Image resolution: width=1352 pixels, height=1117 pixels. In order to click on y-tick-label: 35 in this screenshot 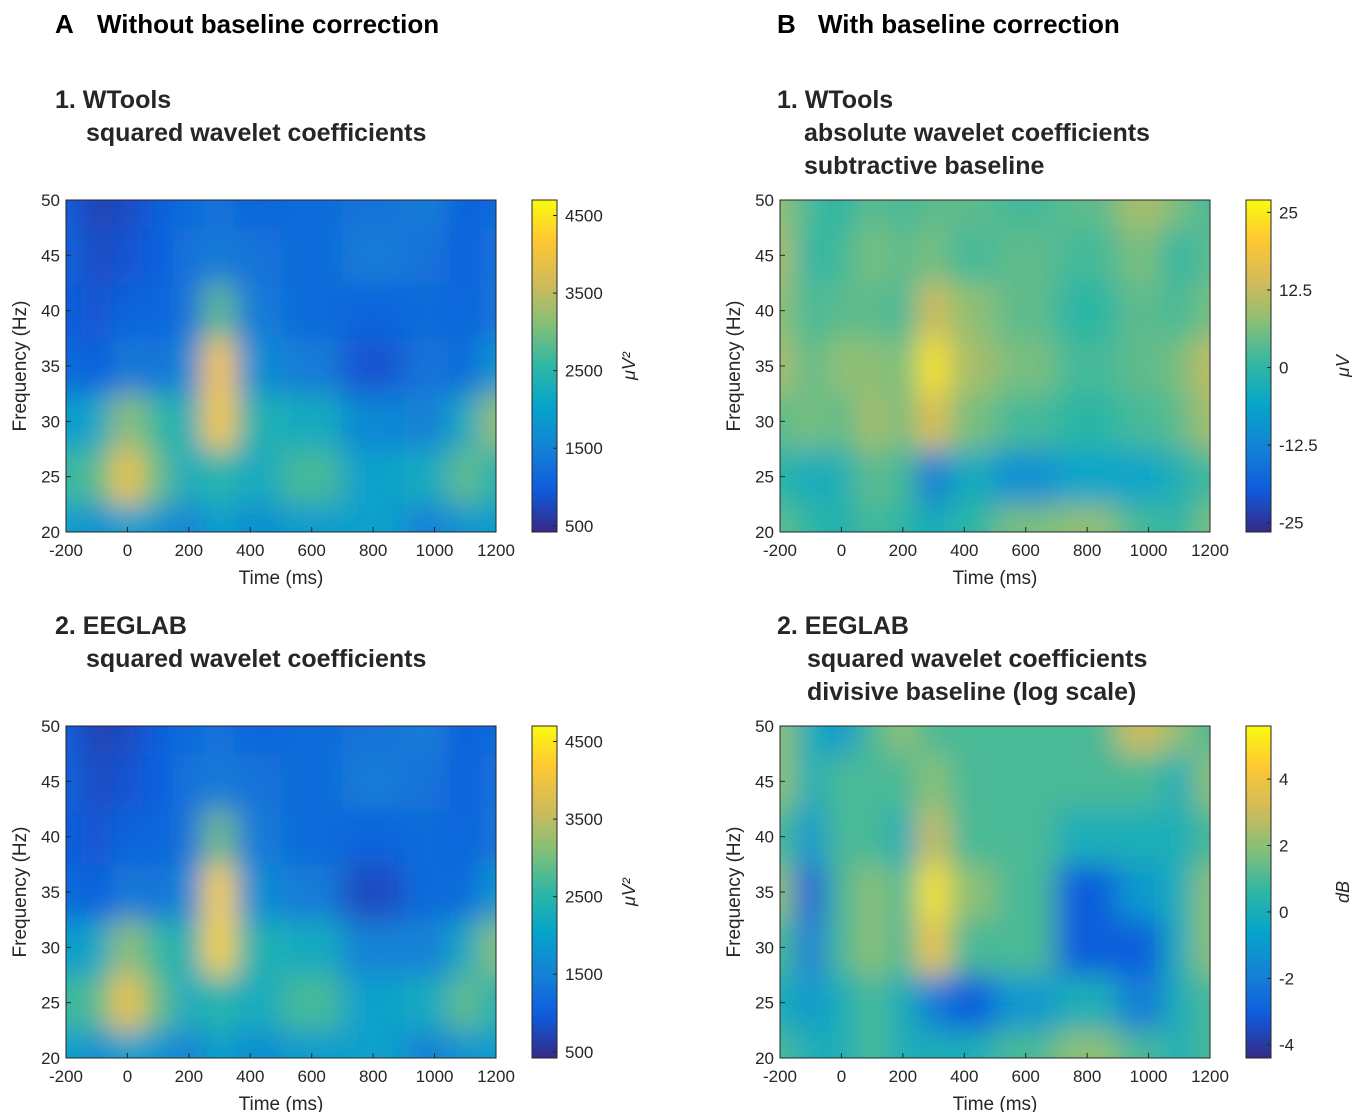, I will do `click(764, 366)`.